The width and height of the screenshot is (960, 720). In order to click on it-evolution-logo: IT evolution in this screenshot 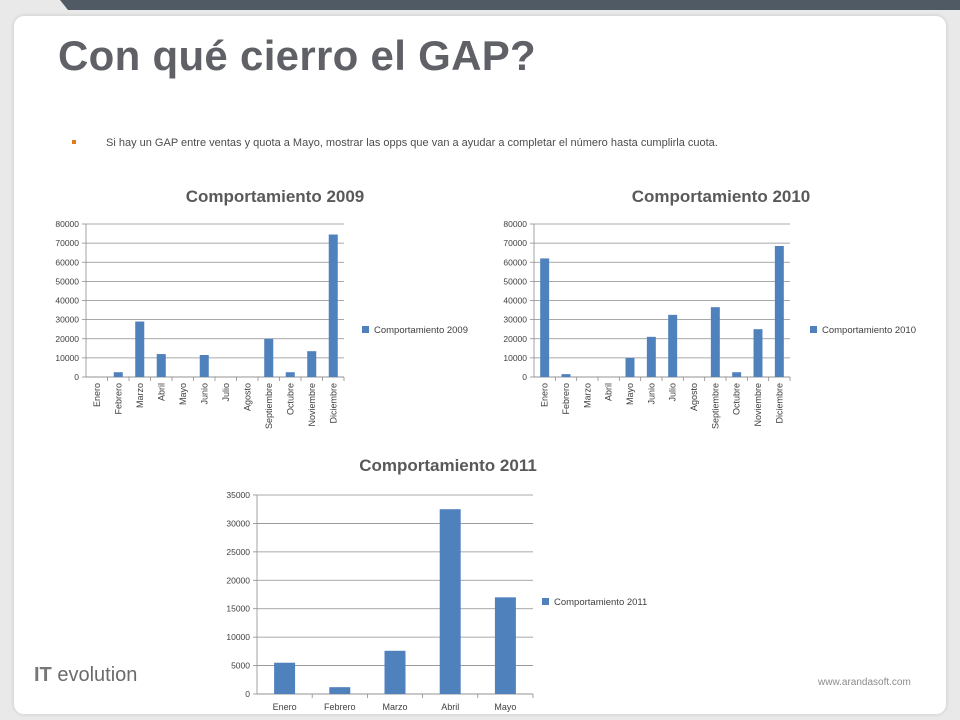, I will do `click(85, 675)`.